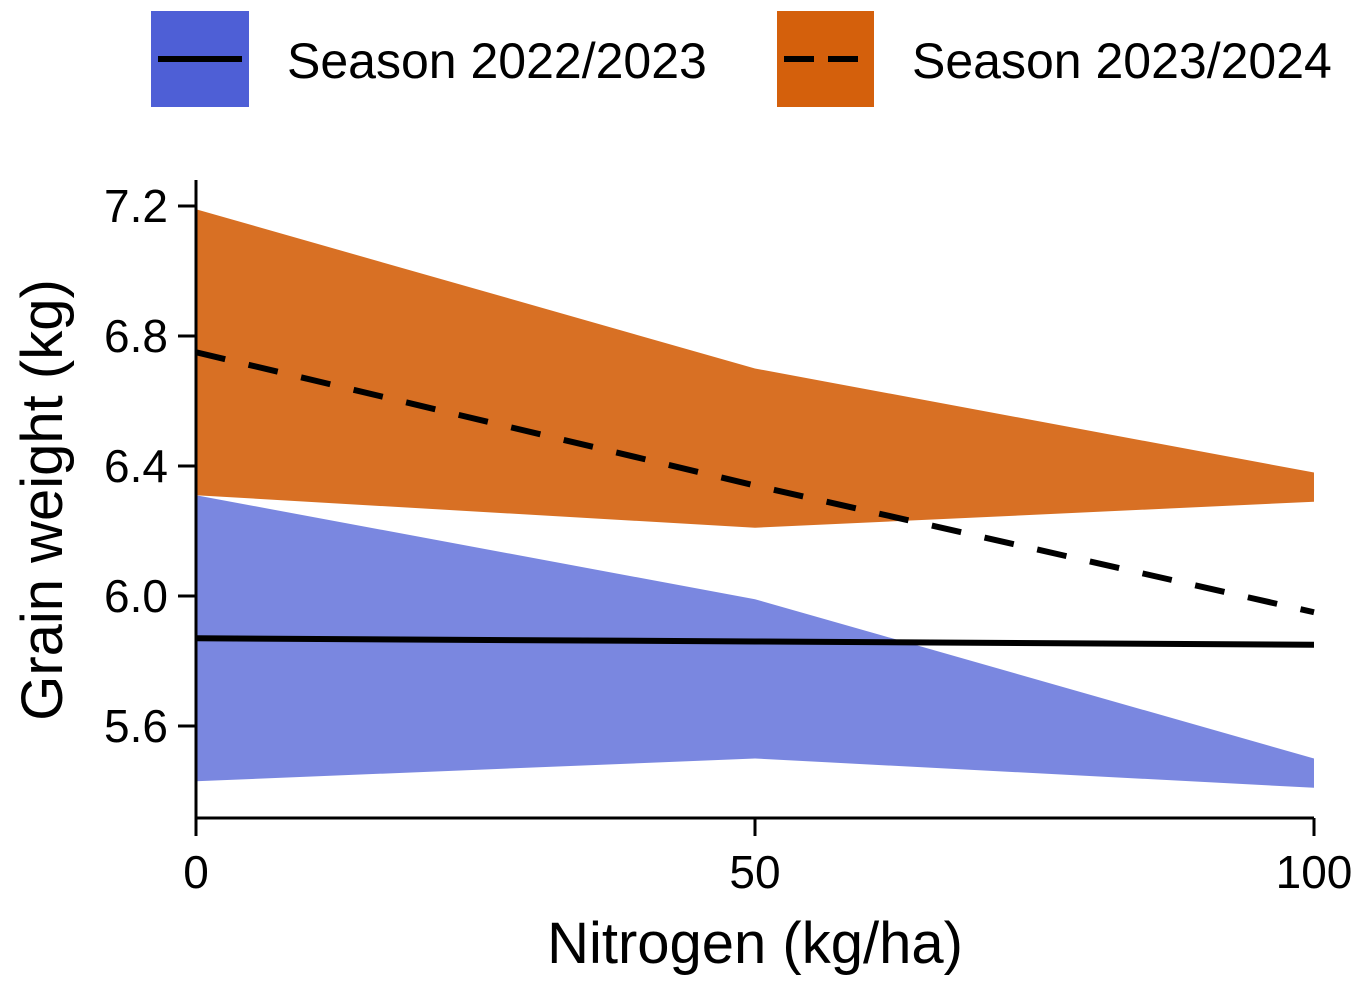 This screenshot has width=1368, height=993. What do you see at coordinates (196, 872) in the screenshot?
I see `x-tick-label-1: 0` at bounding box center [196, 872].